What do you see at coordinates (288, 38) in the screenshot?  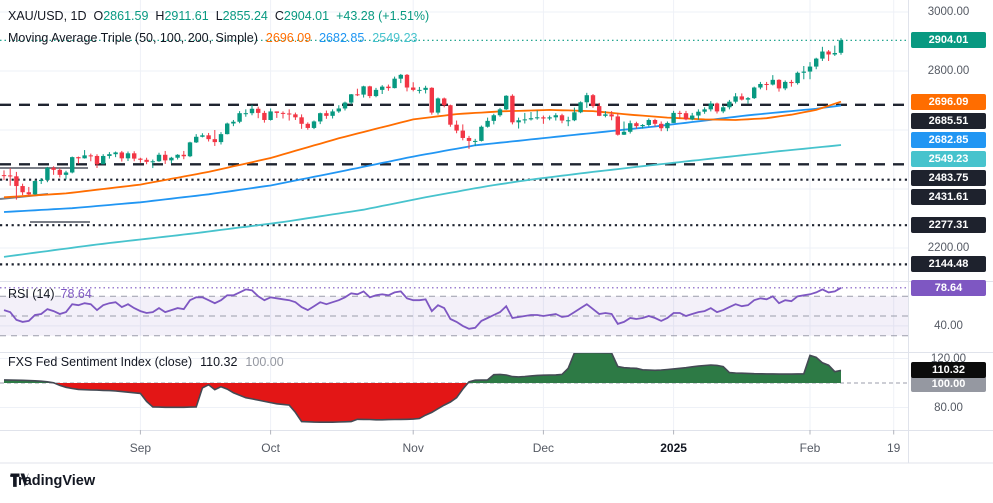 I see `ma-value: 2696.09` at bounding box center [288, 38].